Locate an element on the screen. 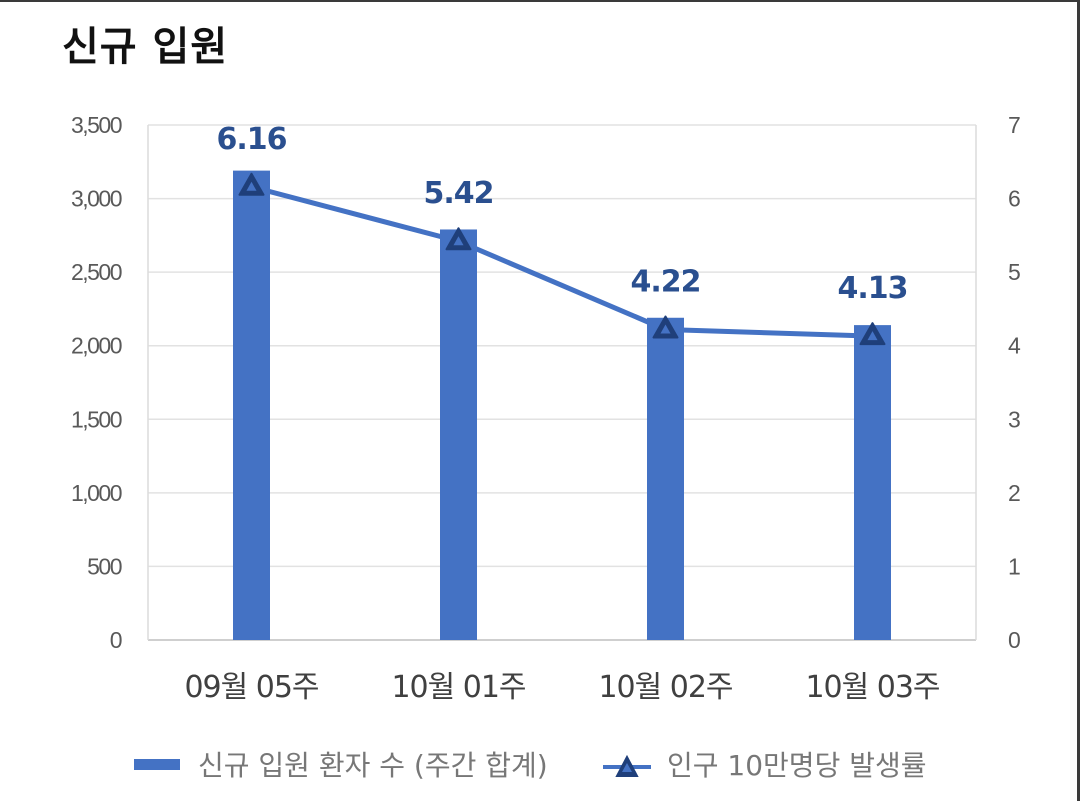  data-label: 4.13 is located at coordinates (872, 288).